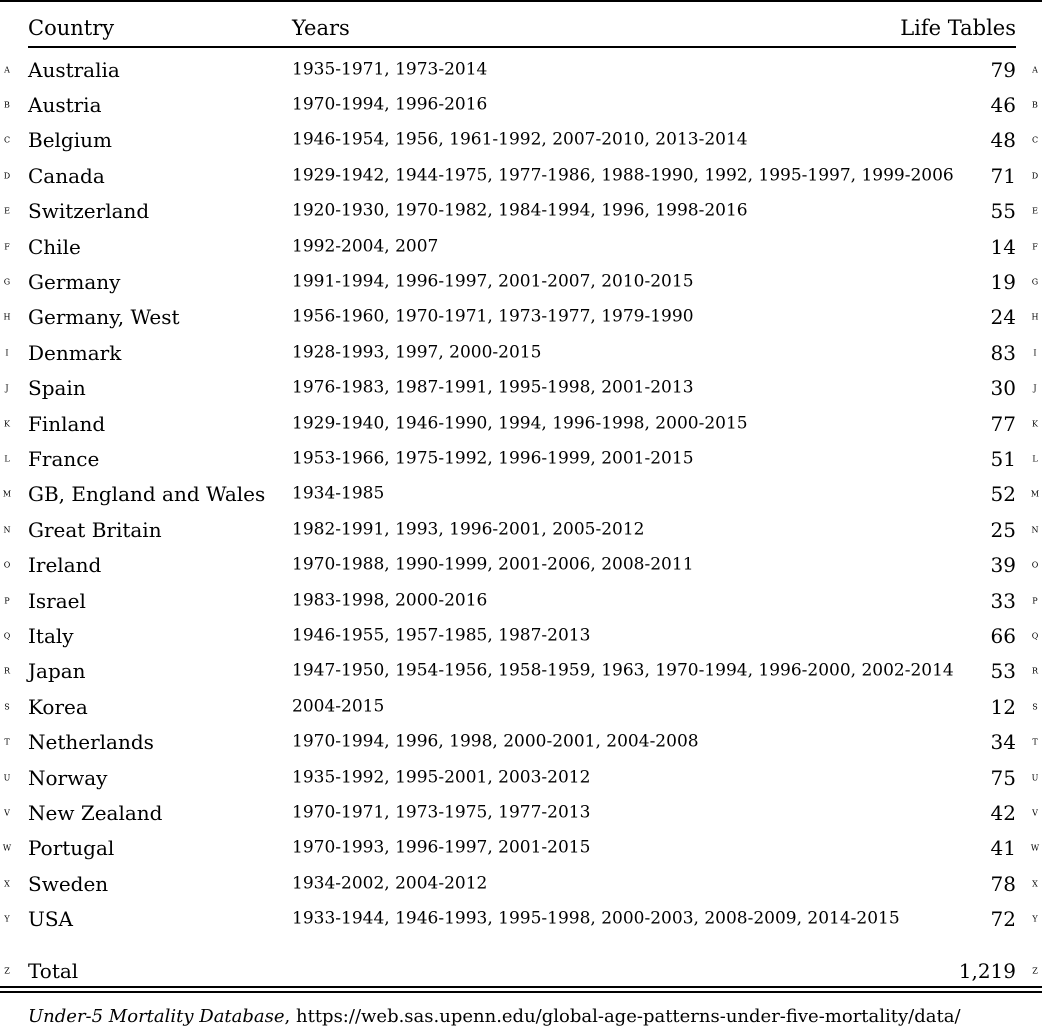 This screenshot has height=1033, width=1042. I want to click on bottom-rule-double, so click(521, 992).